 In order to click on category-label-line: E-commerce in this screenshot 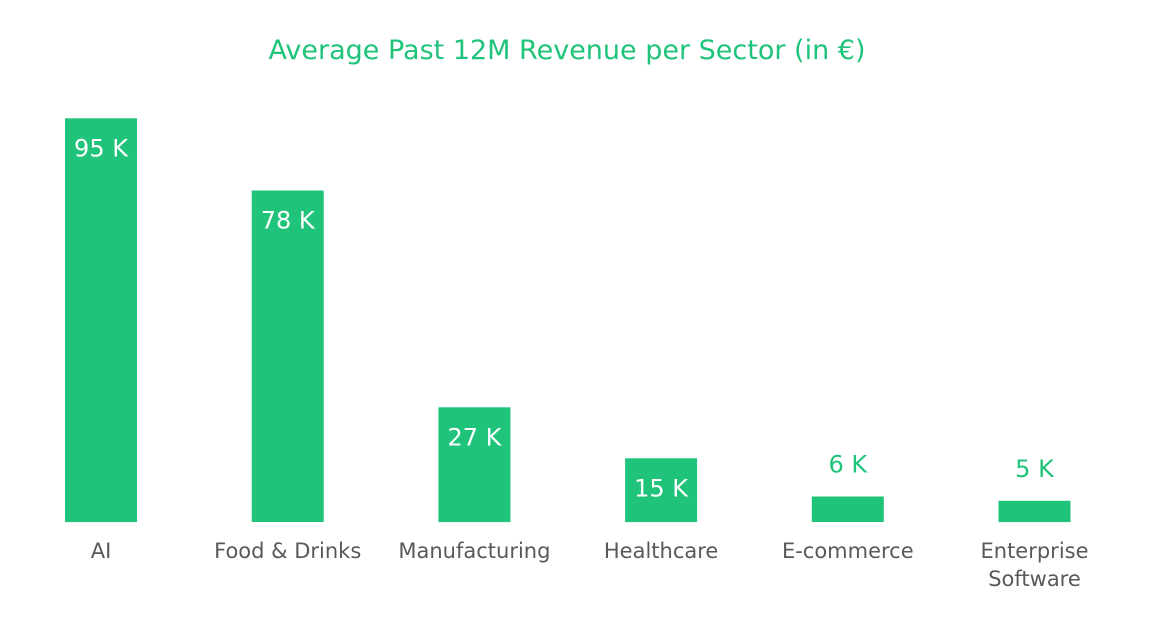, I will do `click(848, 551)`.